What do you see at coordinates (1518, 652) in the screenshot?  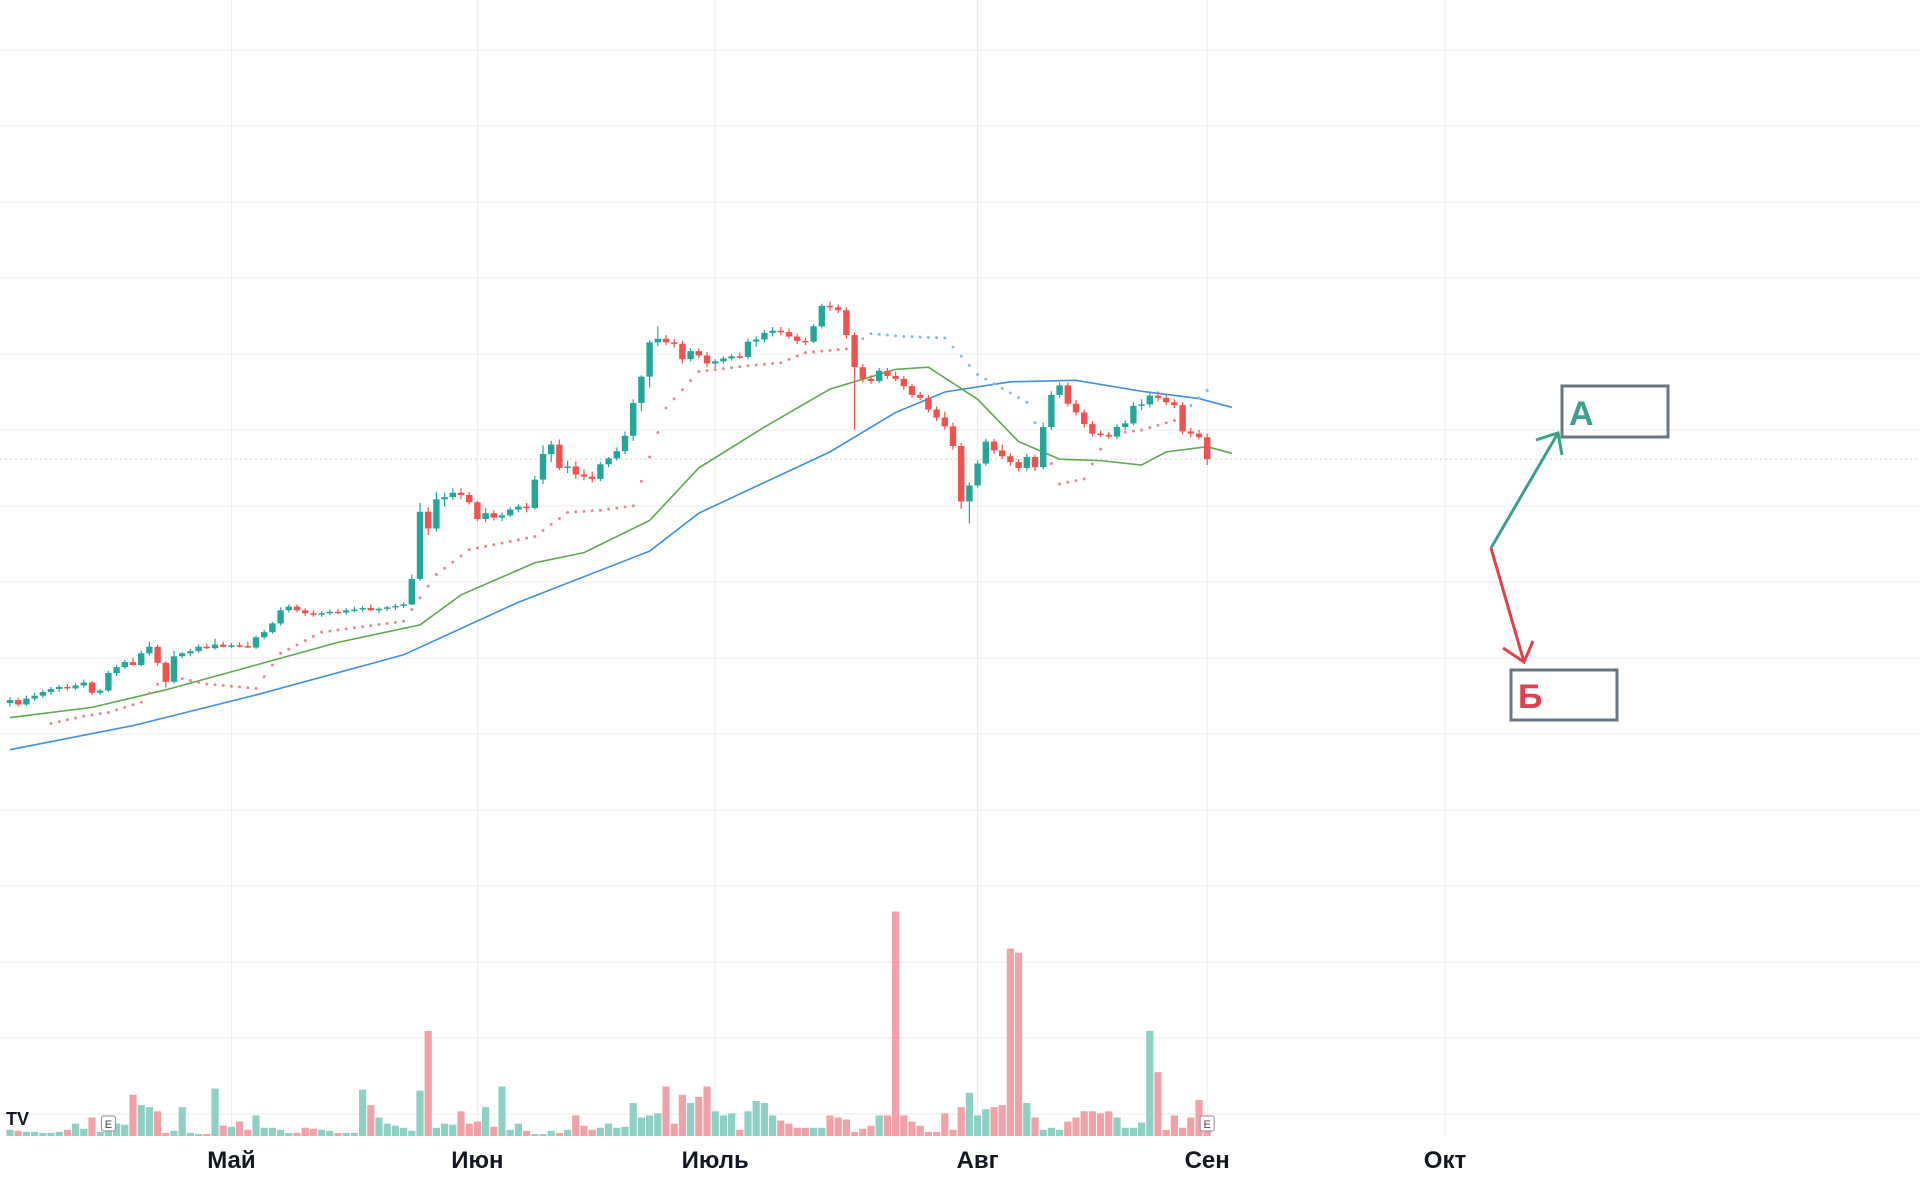 I see `arrow-down-head-icon` at bounding box center [1518, 652].